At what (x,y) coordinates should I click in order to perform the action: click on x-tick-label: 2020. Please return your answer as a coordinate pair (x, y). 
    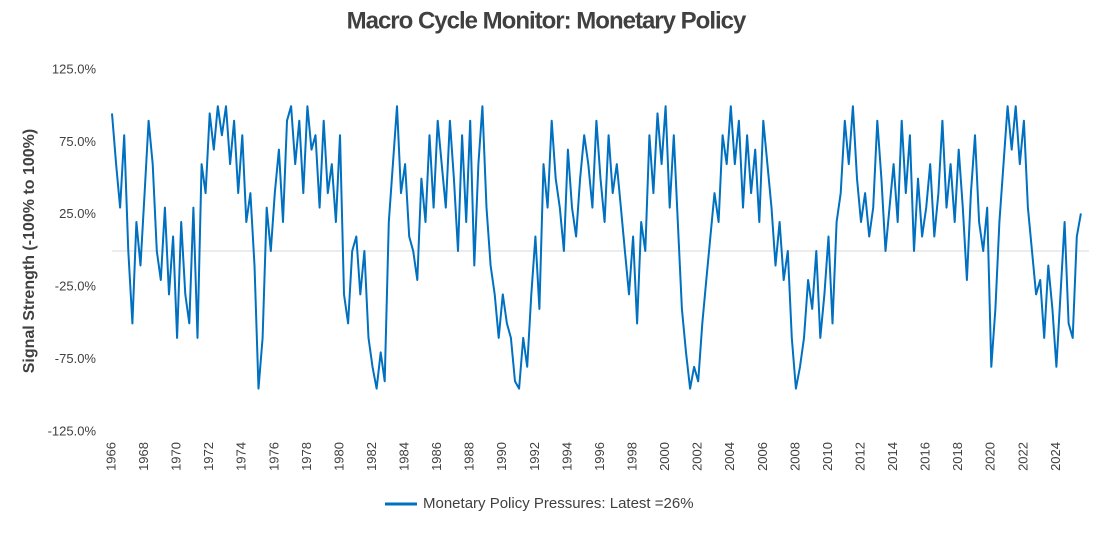
    Looking at the image, I should click on (990, 456).